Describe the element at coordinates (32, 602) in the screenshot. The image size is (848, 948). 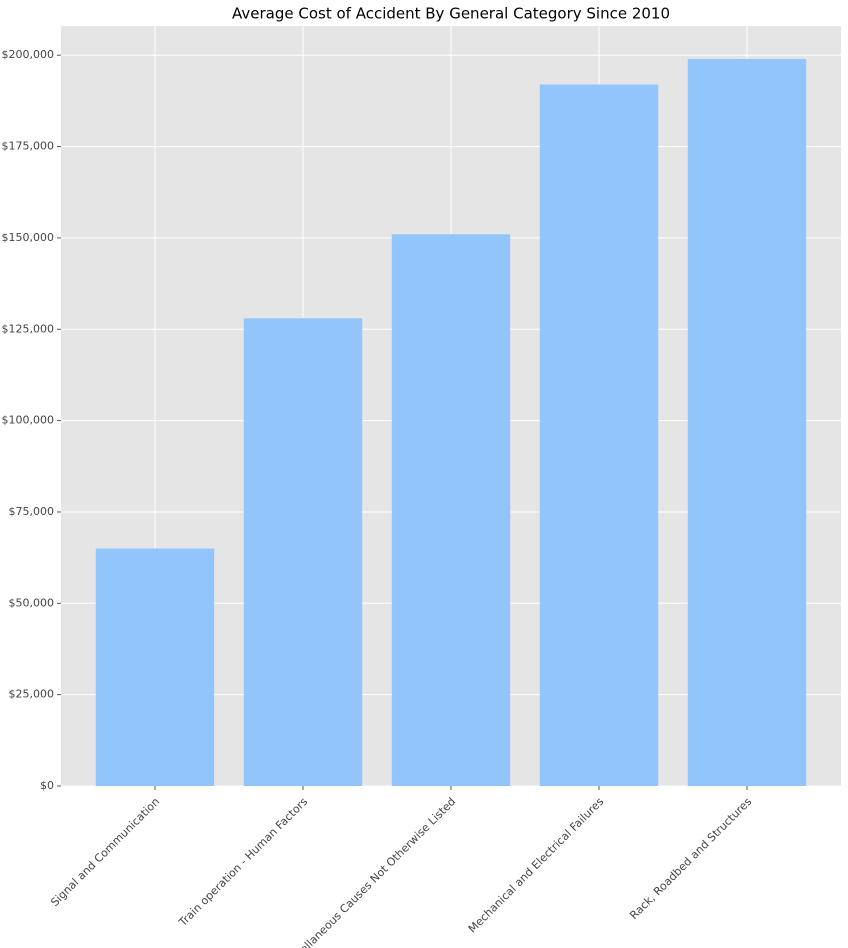
I see `y-tick-label: $50,000` at that location.